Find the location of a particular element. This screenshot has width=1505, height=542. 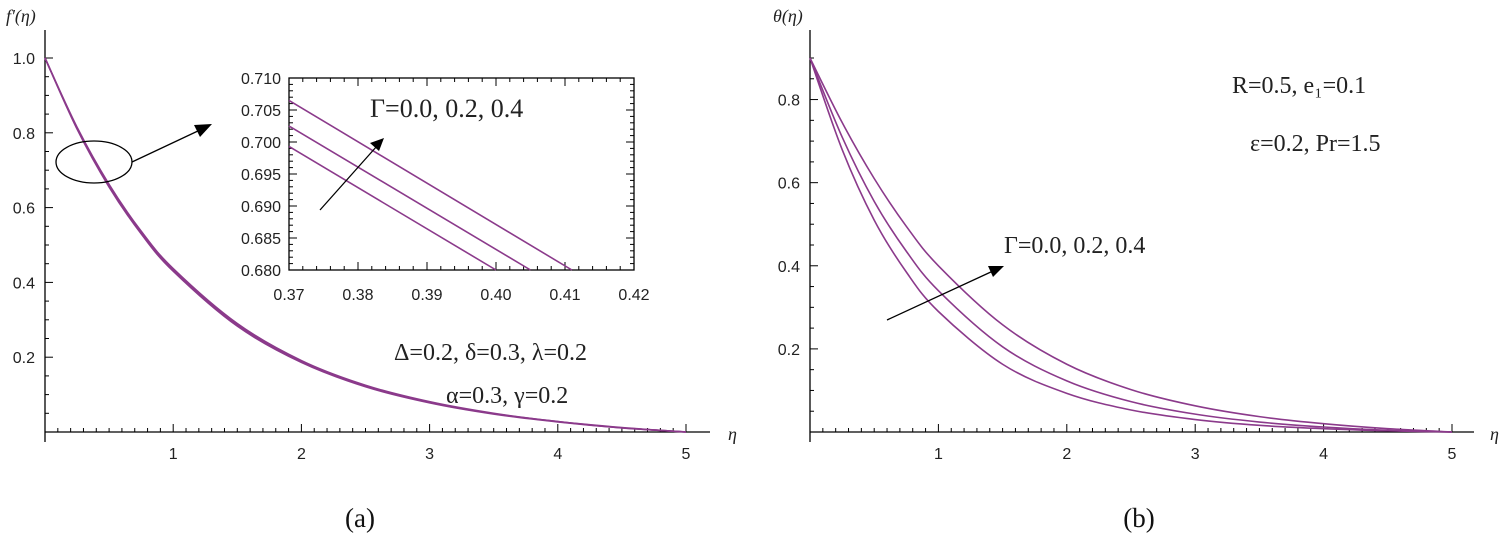

panel-b-x-tick-label: 4 is located at coordinates (1323, 454).